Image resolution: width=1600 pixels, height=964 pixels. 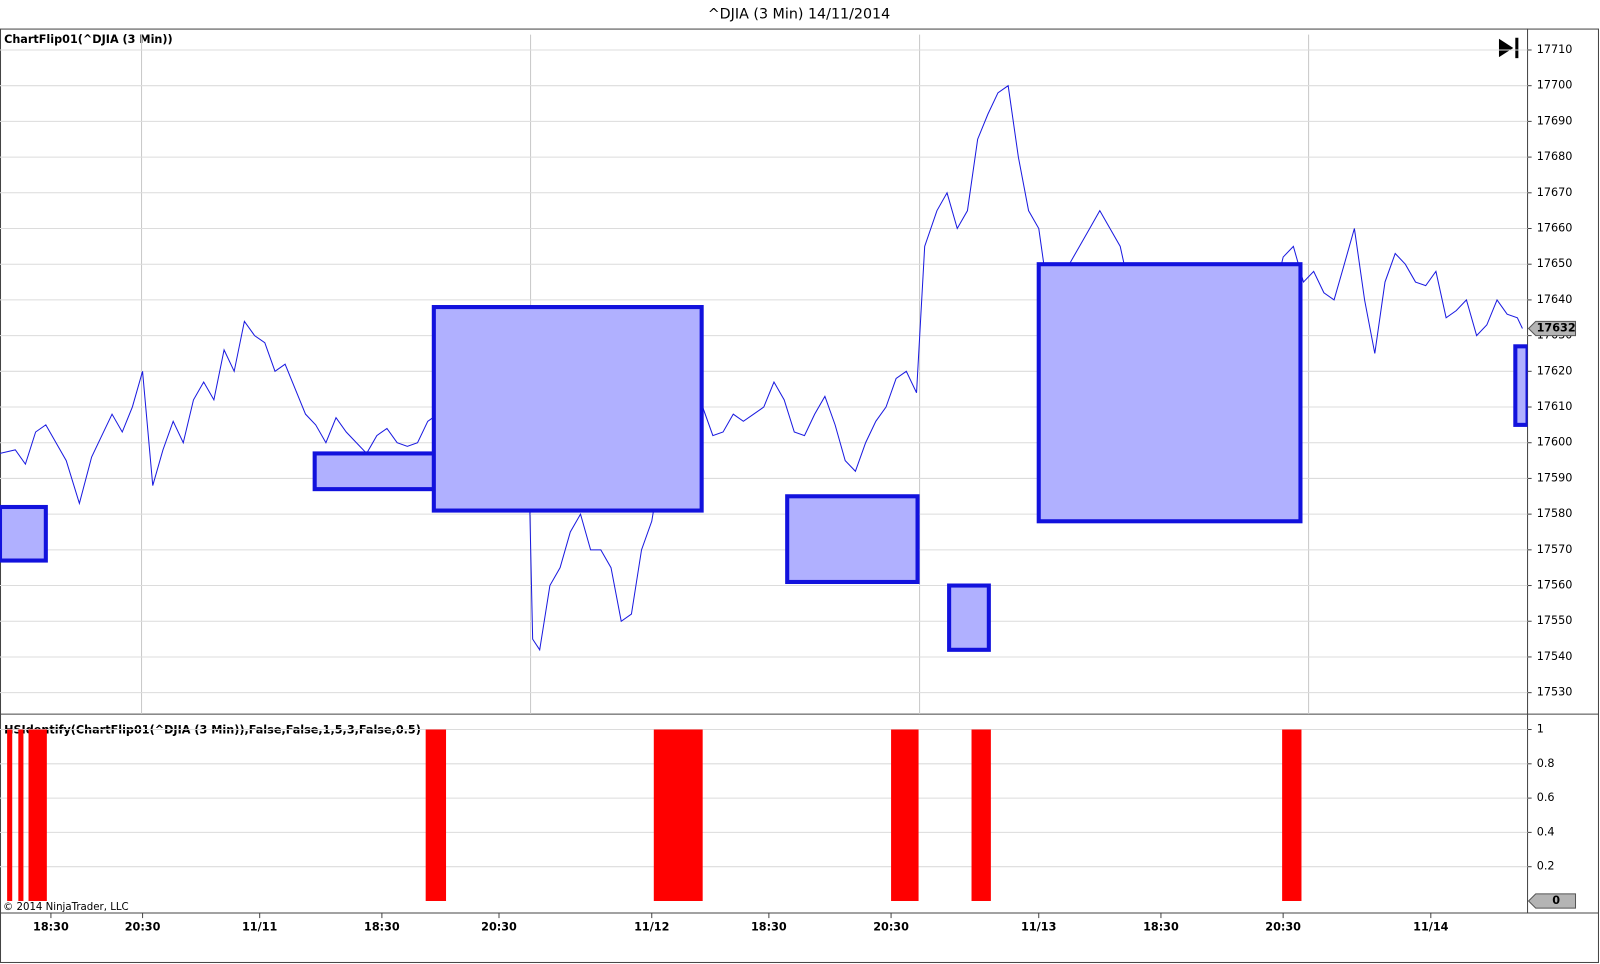 What do you see at coordinates (1546, 797) in the screenshot?
I see `y-tick-label: 0.6` at bounding box center [1546, 797].